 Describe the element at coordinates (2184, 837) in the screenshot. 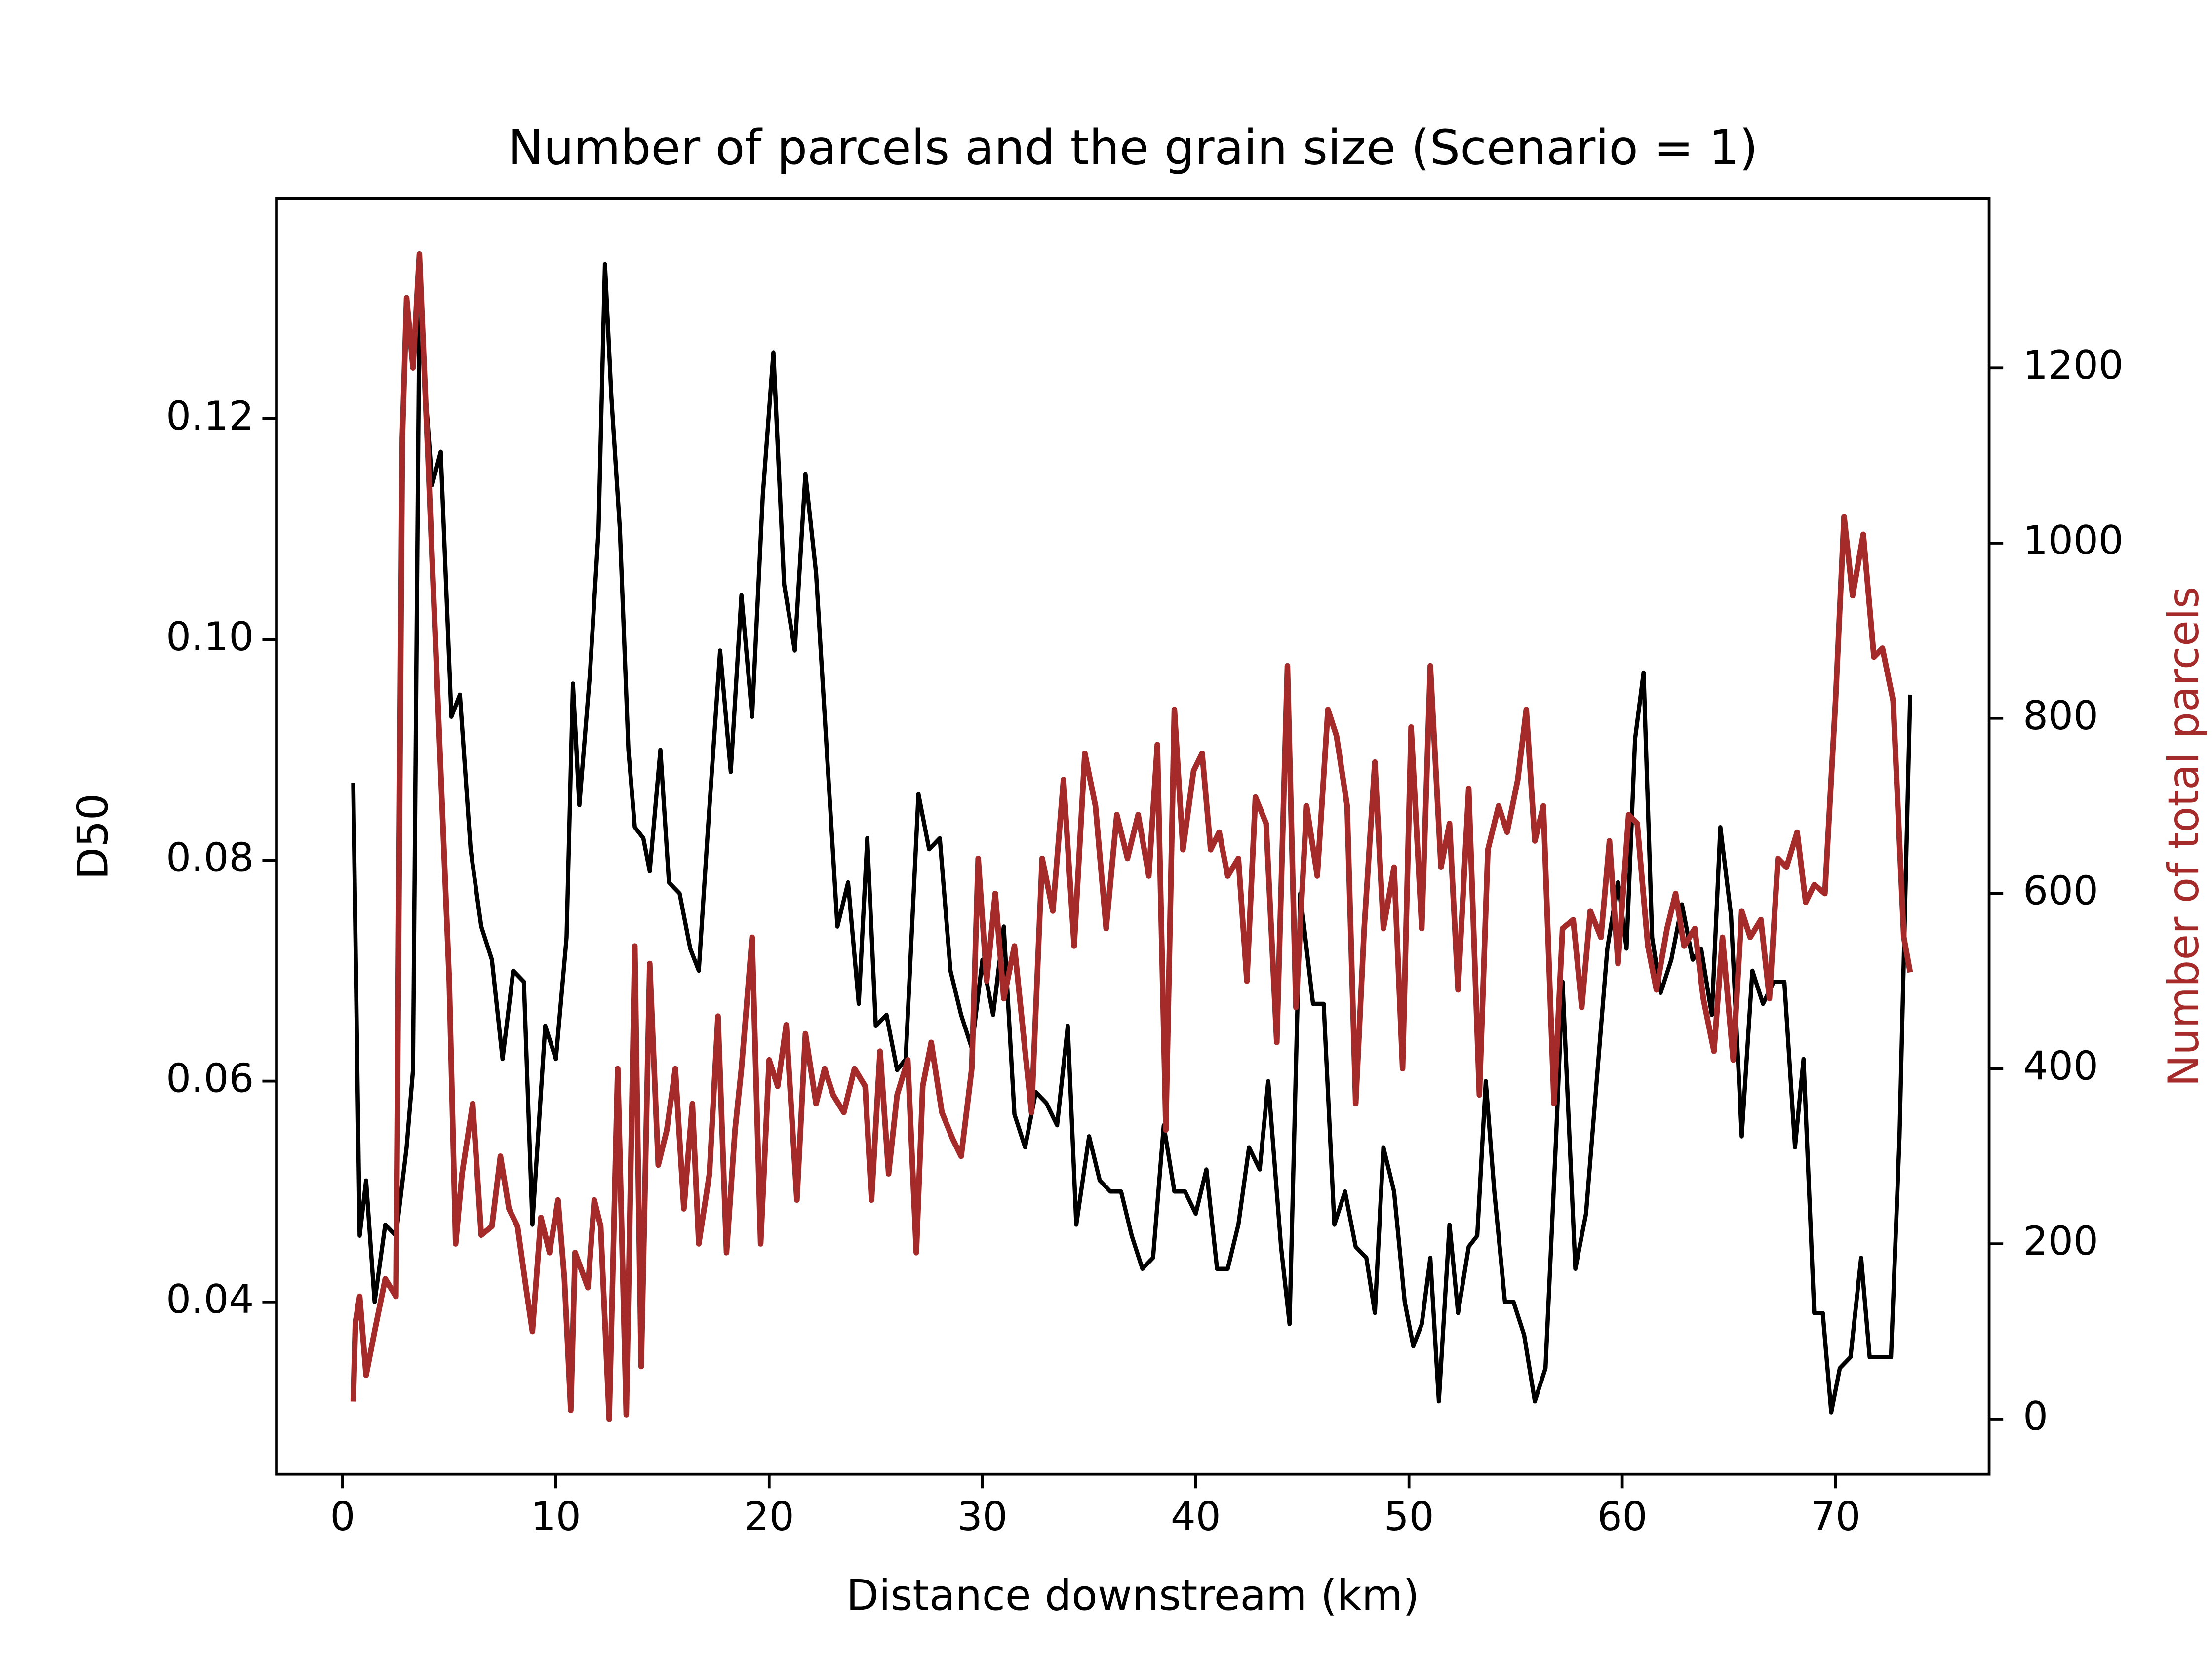

I see `y2-axis-label: Number of total parcels` at that location.